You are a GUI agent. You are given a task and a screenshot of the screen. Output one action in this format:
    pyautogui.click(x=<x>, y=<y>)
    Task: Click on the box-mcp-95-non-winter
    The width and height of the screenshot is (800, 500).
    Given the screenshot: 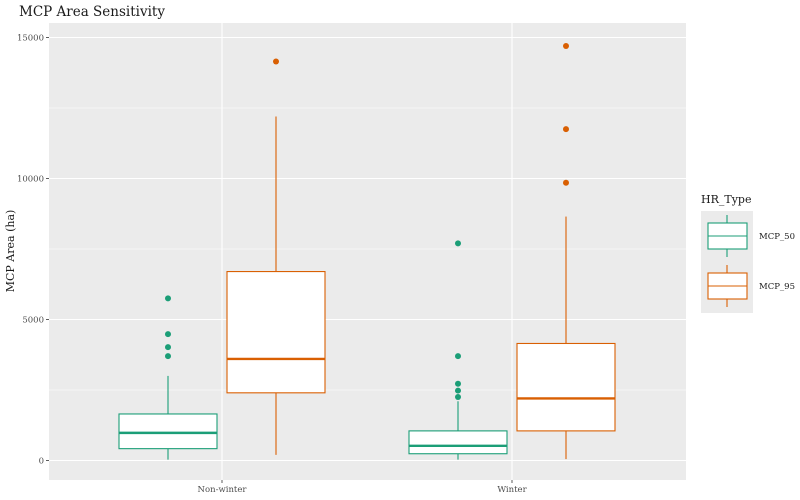 What is the action you would take?
    pyautogui.click(x=276, y=256)
    